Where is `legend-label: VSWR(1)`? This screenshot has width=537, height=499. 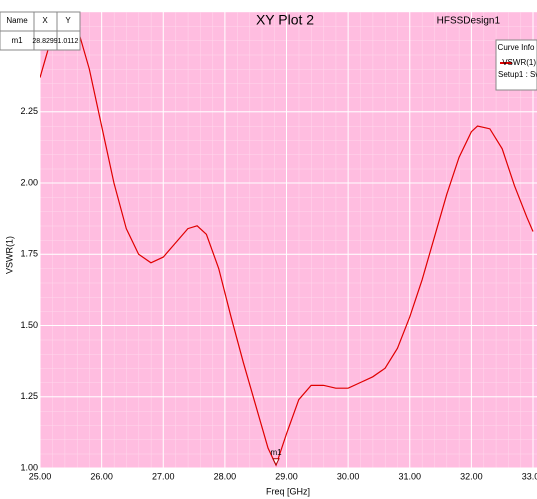
legend-label: VSWR(1) is located at coordinates (519, 62).